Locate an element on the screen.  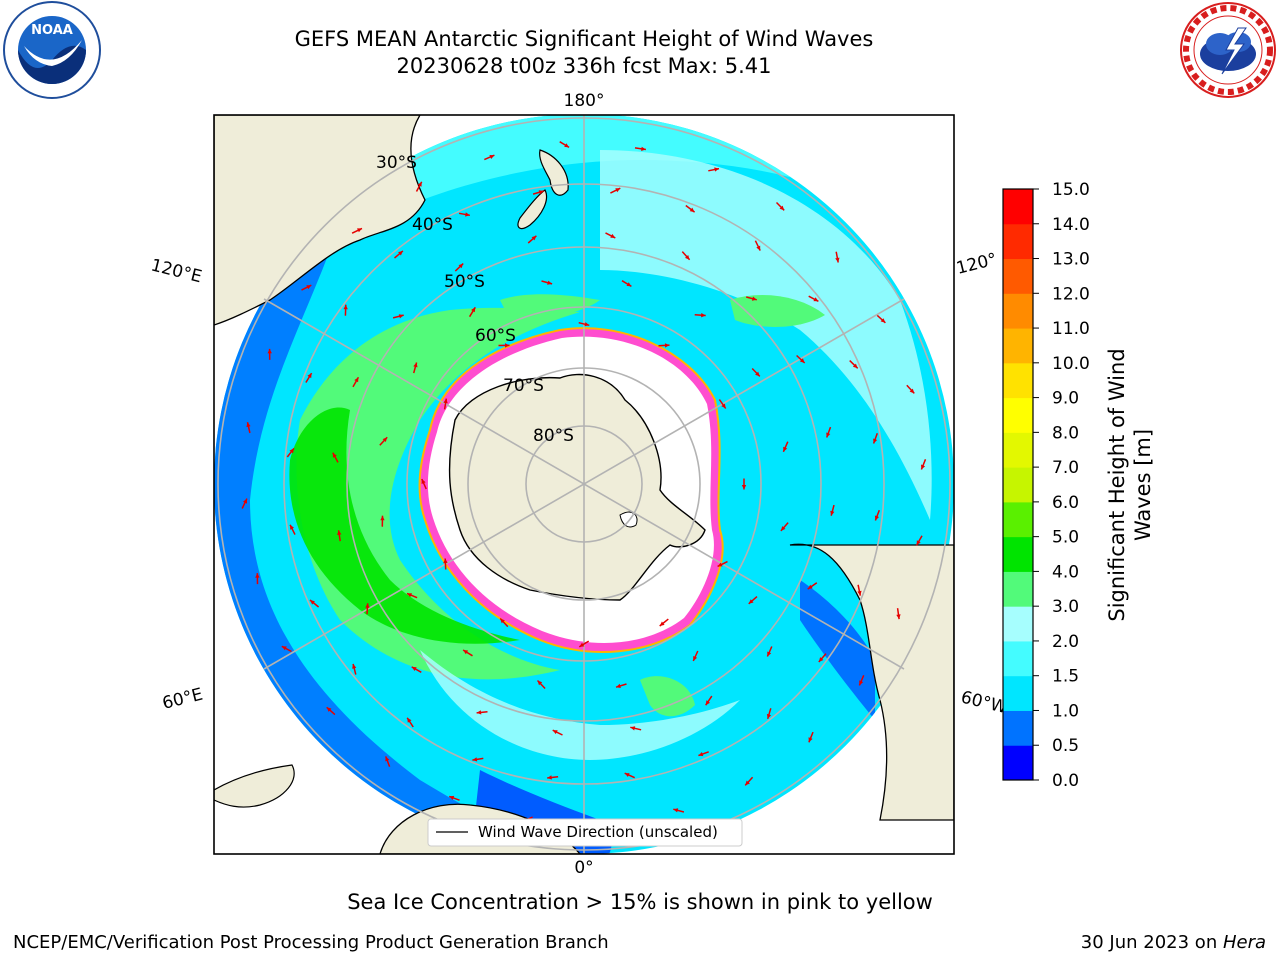
new-zealand-north is located at coordinates (554, 172).